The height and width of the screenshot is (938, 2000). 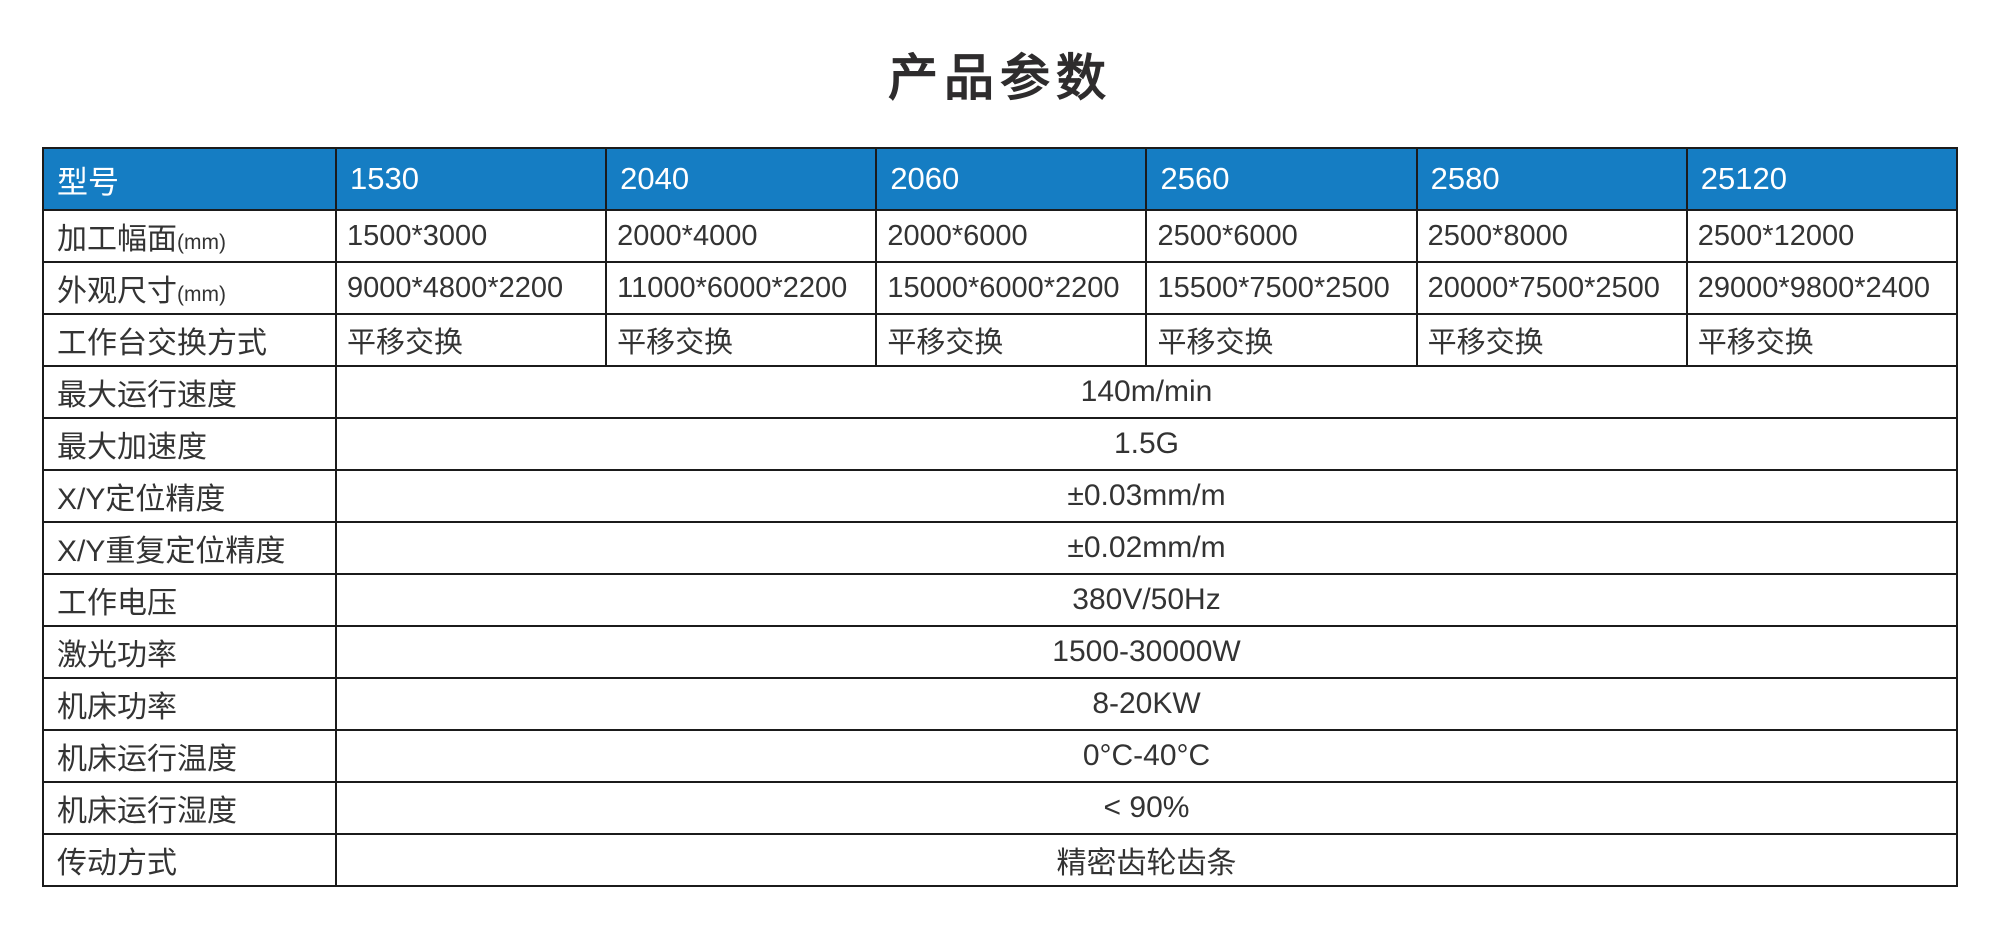 I want to click on row-label-repeat-accuracy: X/Y重复定位精度, so click(x=189, y=548).